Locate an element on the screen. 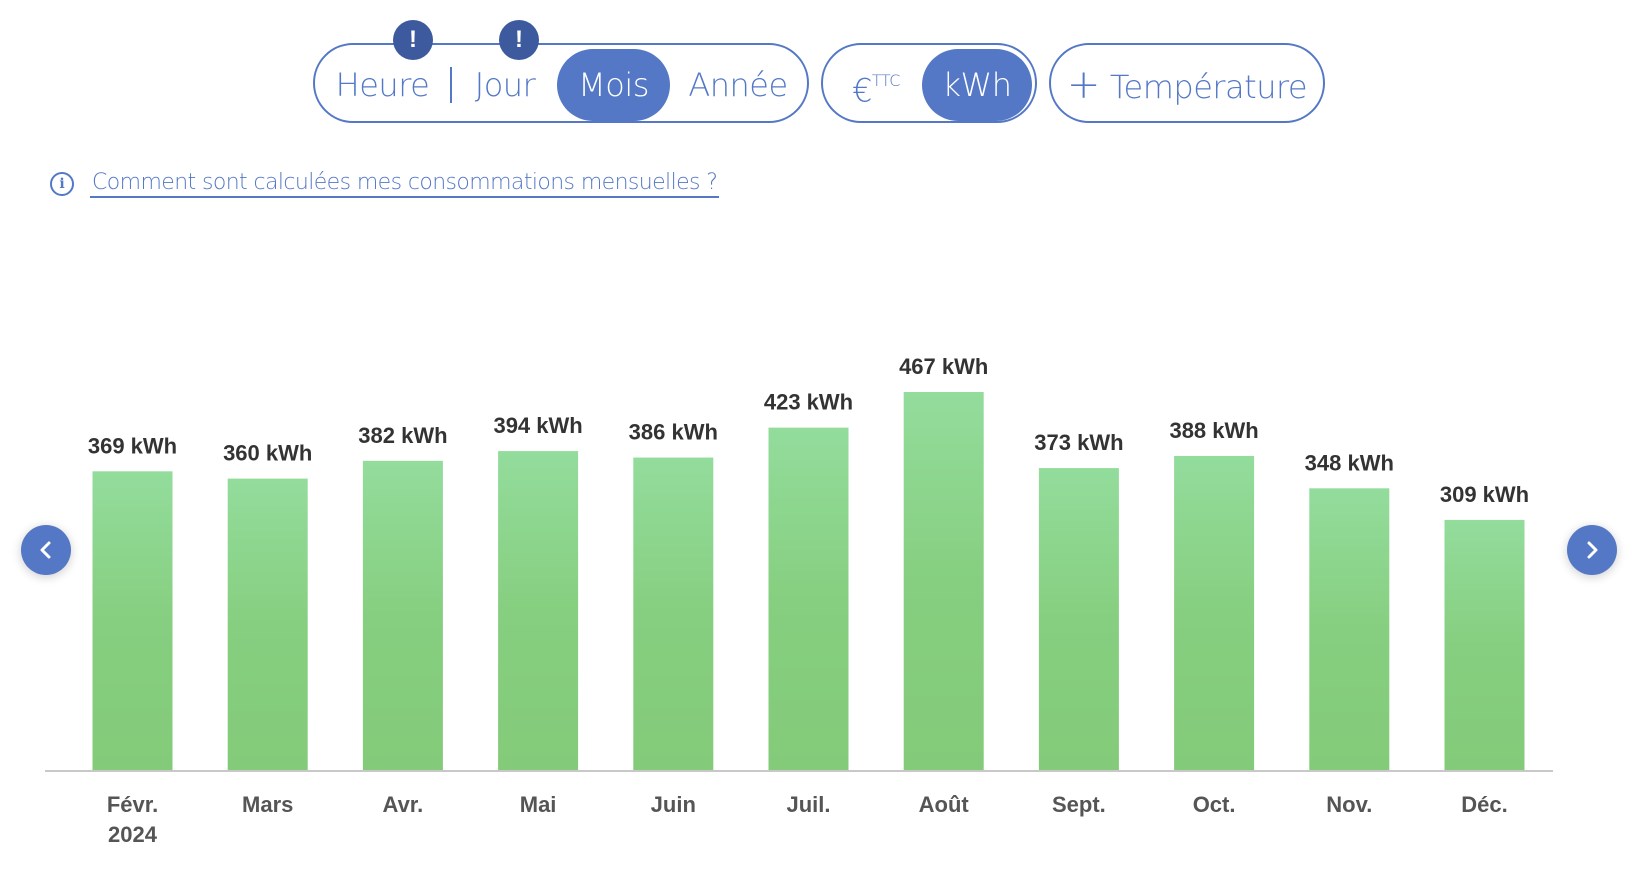 The width and height of the screenshot is (1640, 878). value-label: 386 kWh is located at coordinates (673, 432).